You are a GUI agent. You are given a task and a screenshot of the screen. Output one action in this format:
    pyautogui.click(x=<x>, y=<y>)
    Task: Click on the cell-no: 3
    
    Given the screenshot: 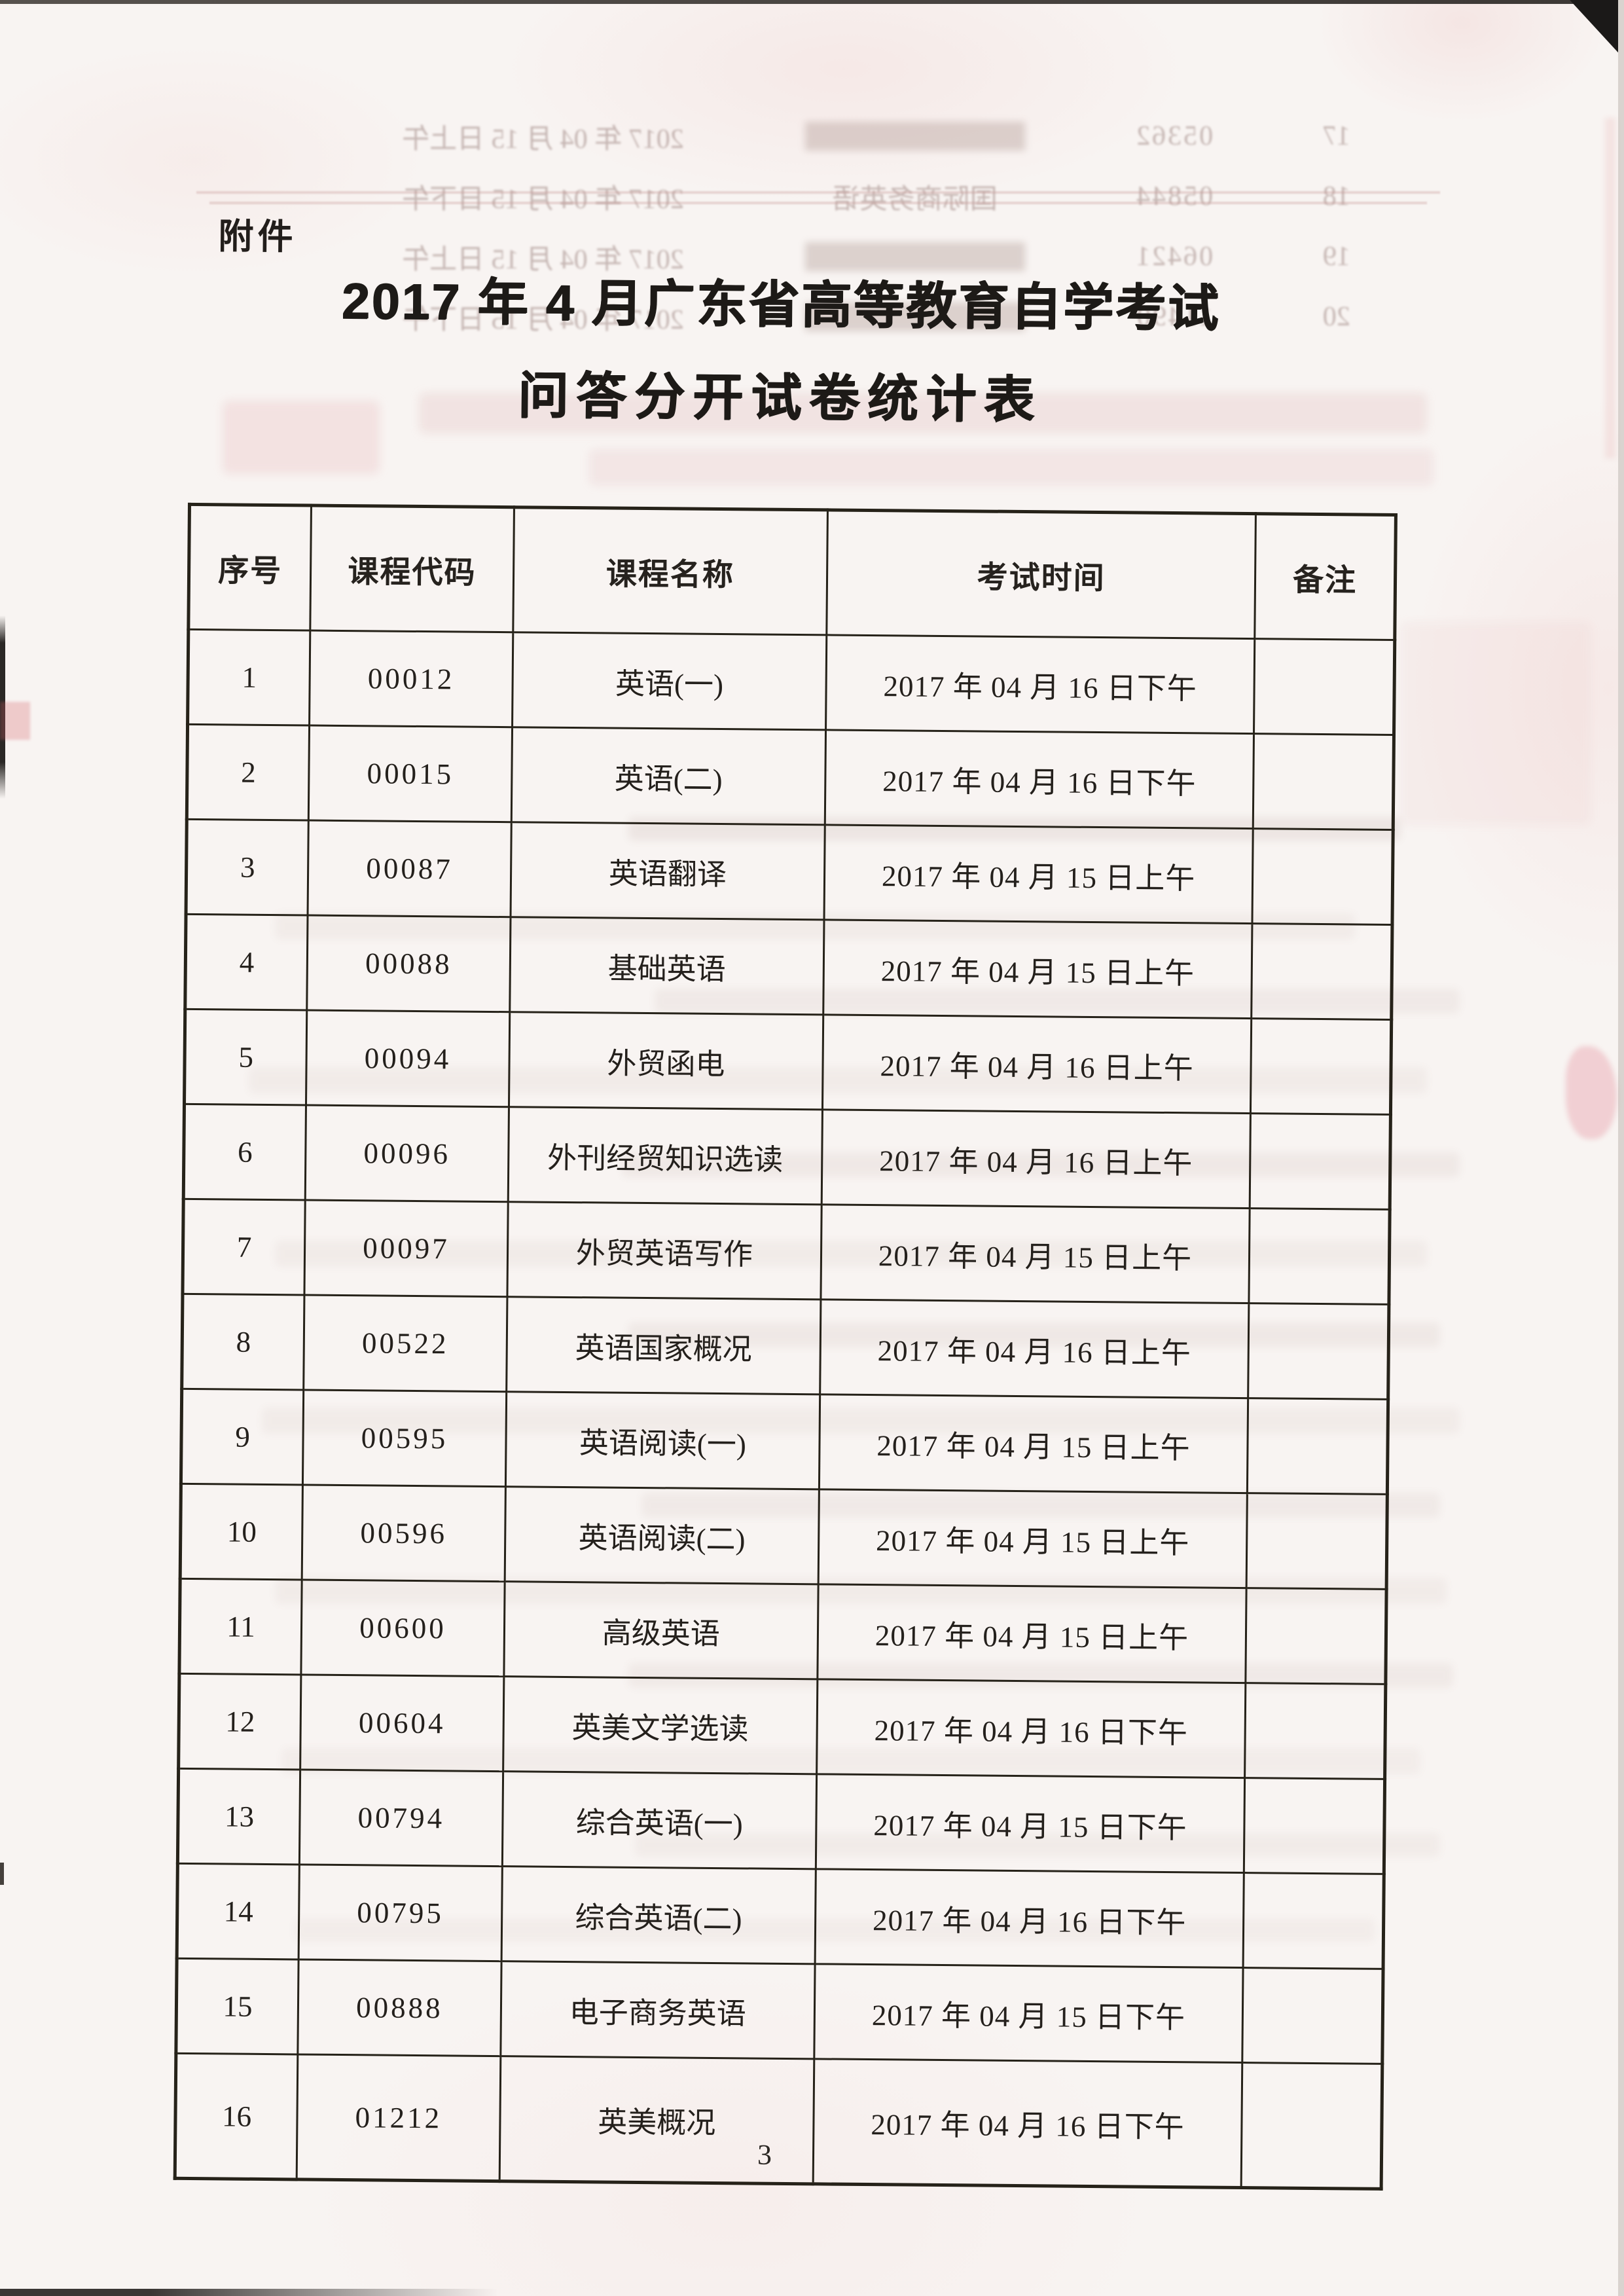 What is the action you would take?
    pyautogui.click(x=247, y=867)
    